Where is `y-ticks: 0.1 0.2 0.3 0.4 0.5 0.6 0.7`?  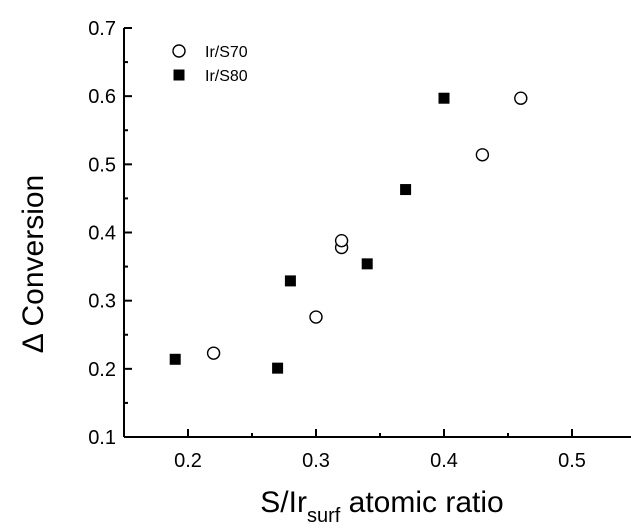
y-ticks: 0.1 0.2 0.3 0.4 0.5 0.6 0.7 is located at coordinates (110, 233).